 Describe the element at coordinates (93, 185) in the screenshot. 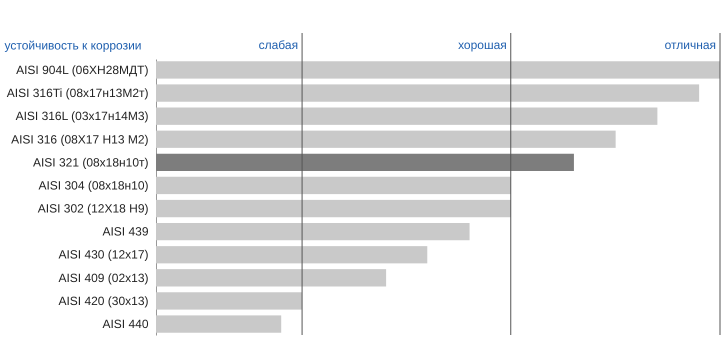

I see `y-tick-label: AISI 304 (08х18н10)` at that location.